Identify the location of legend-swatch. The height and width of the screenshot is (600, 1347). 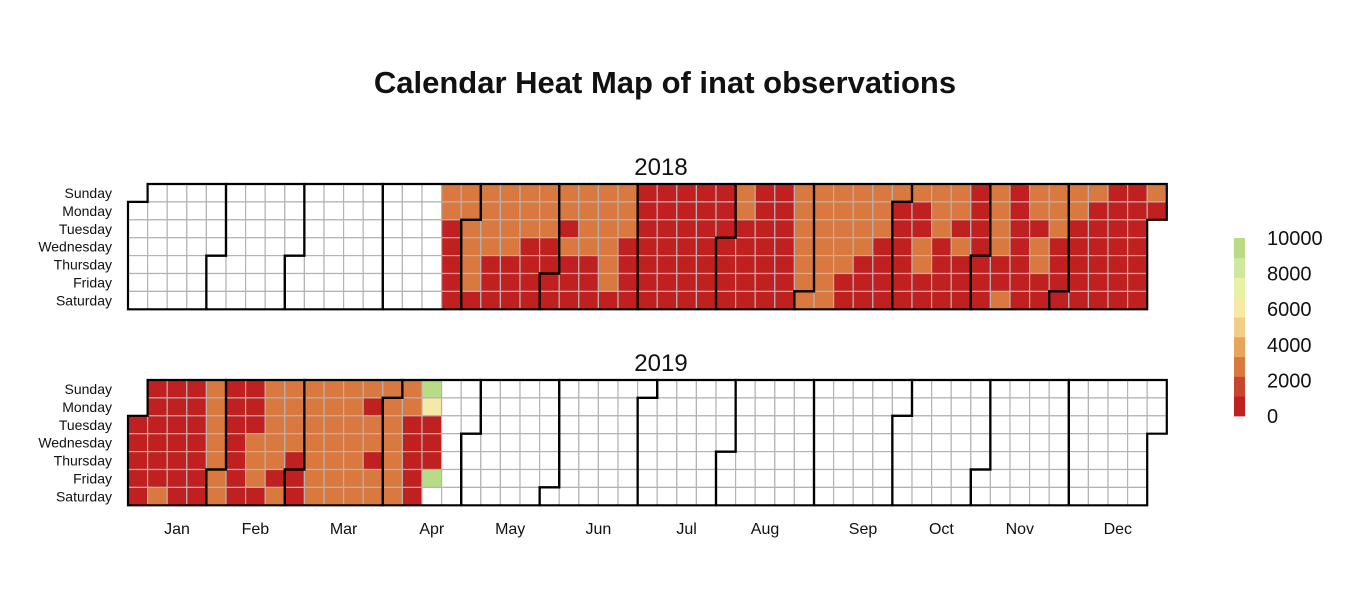
(1239, 327).